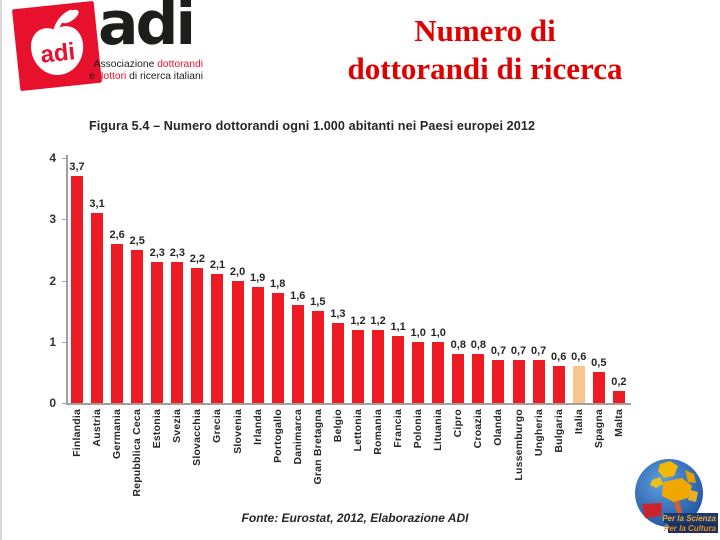 The height and width of the screenshot is (540, 720). I want to click on y-tick-label: 4, so click(52, 158).